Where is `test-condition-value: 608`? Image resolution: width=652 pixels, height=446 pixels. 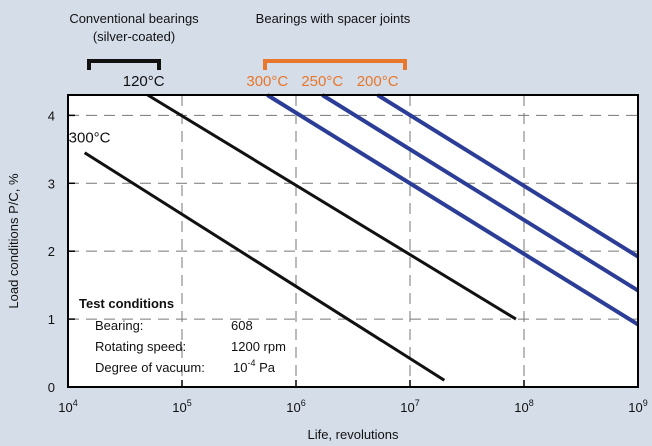
test-condition-value: 608 is located at coordinates (242, 325).